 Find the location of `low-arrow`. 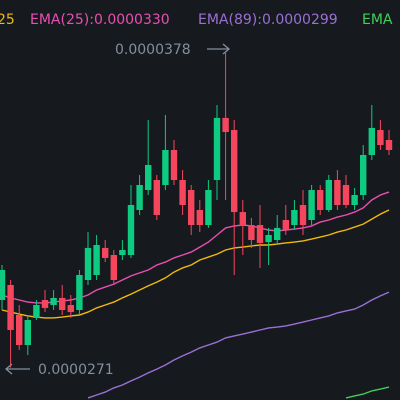

low-arrow is located at coordinates (17, 369).